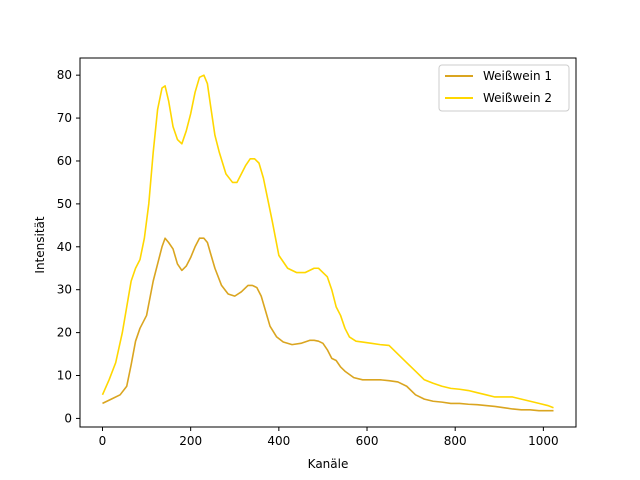 Image resolution: width=640 pixels, height=480 pixels. What do you see at coordinates (190, 441) in the screenshot?
I see `x-tick-label: 200` at bounding box center [190, 441].